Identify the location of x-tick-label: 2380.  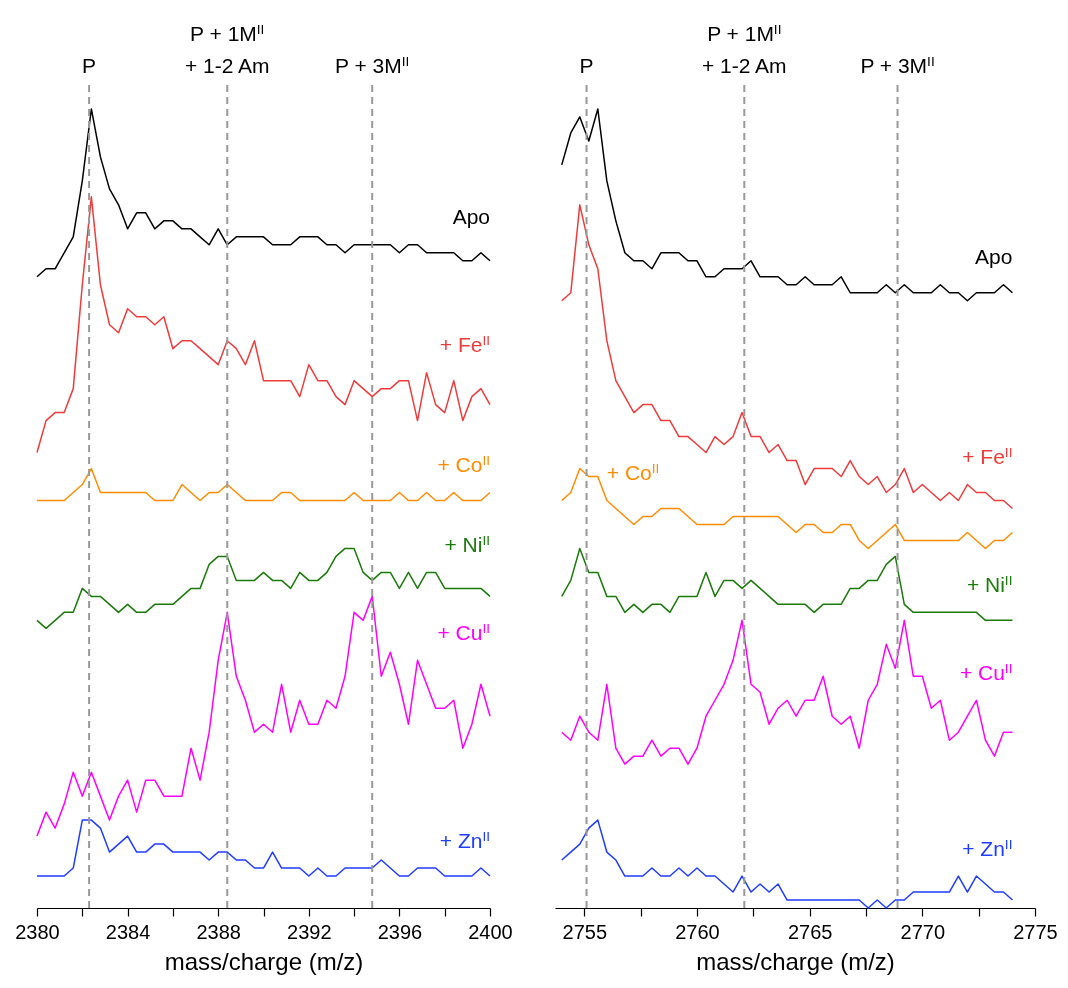
(37, 931).